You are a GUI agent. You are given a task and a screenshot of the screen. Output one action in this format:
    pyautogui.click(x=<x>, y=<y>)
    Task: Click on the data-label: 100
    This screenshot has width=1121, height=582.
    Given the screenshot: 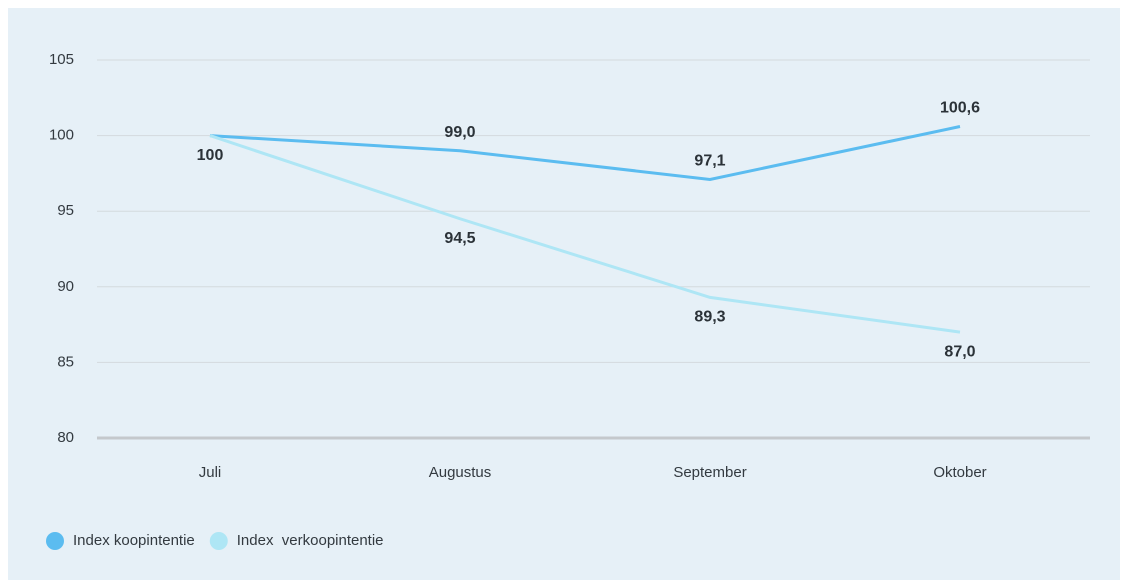 What is the action you would take?
    pyautogui.click(x=210, y=155)
    